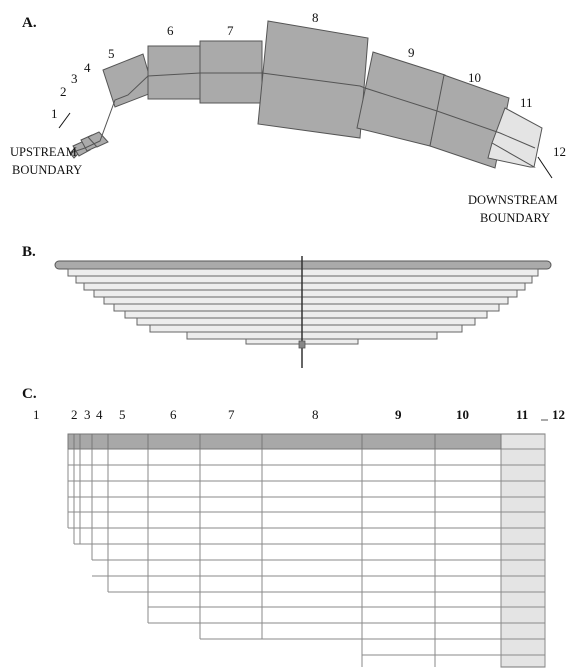 Image resolution: width=582 pixels, height=669 pixels. What do you see at coordinates (87, 67) in the screenshot?
I see `segment-label-4: 4` at bounding box center [87, 67].